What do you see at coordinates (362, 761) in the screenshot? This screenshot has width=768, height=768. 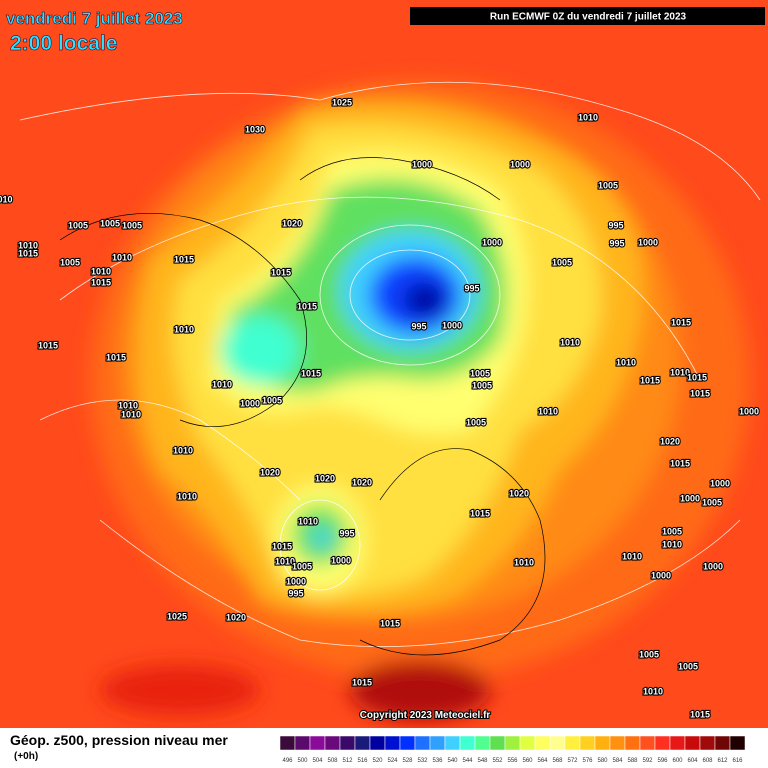 I see `colorbar-label: 516` at bounding box center [362, 761].